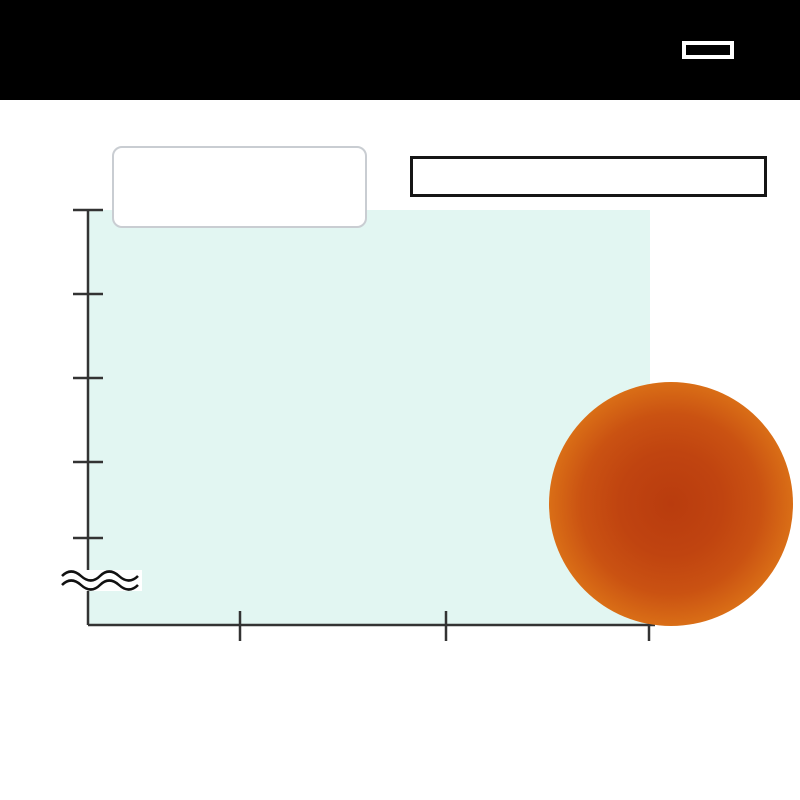 This screenshot has height=800, width=800. Describe the element at coordinates (239, 187) in the screenshot. I see `chart-legend` at that location.